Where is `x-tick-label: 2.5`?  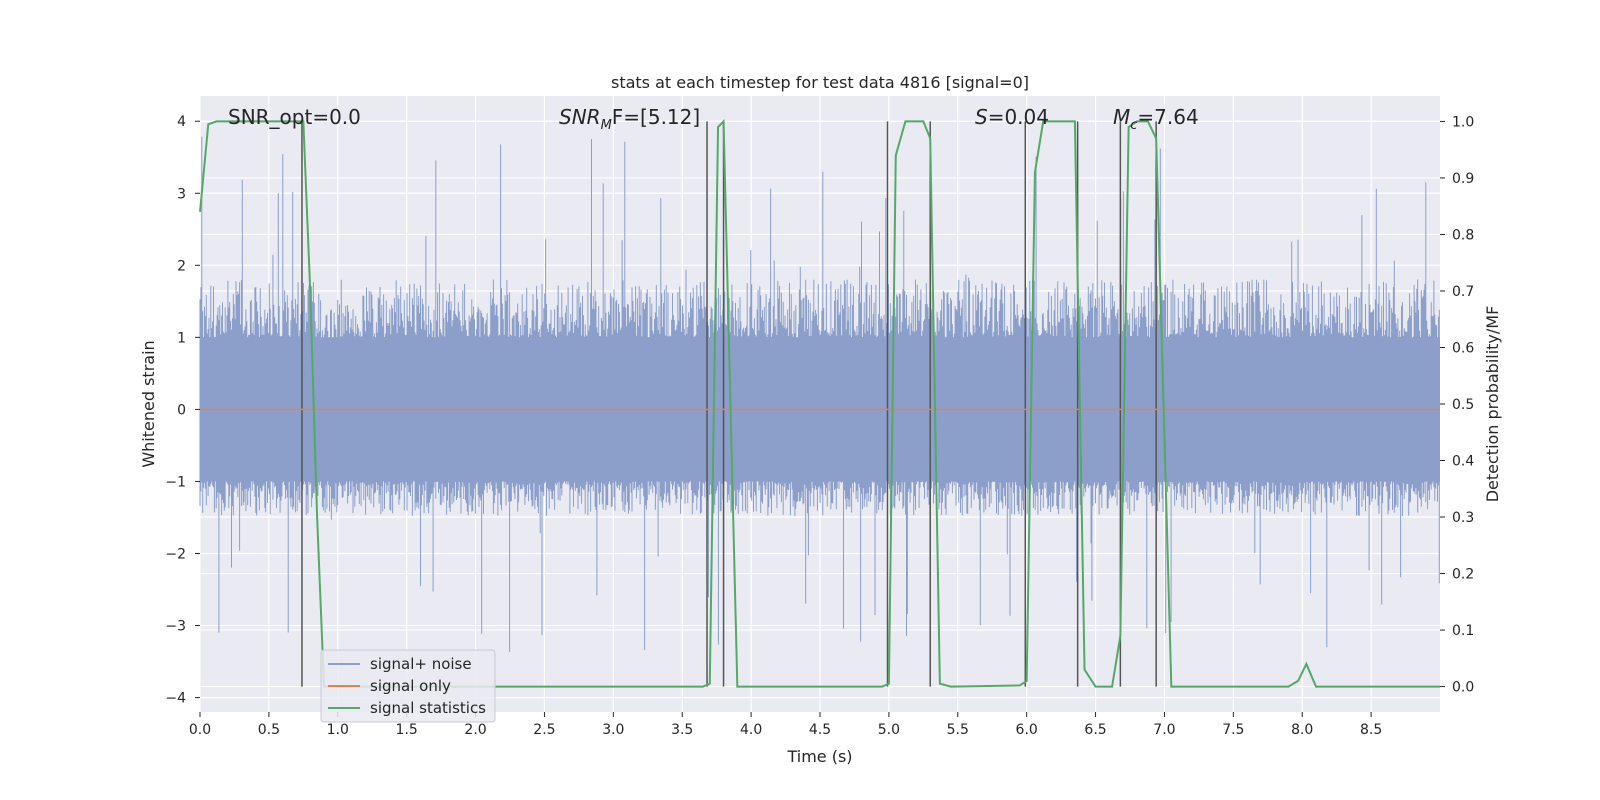 x-tick-label: 2.5 is located at coordinates (544, 730).